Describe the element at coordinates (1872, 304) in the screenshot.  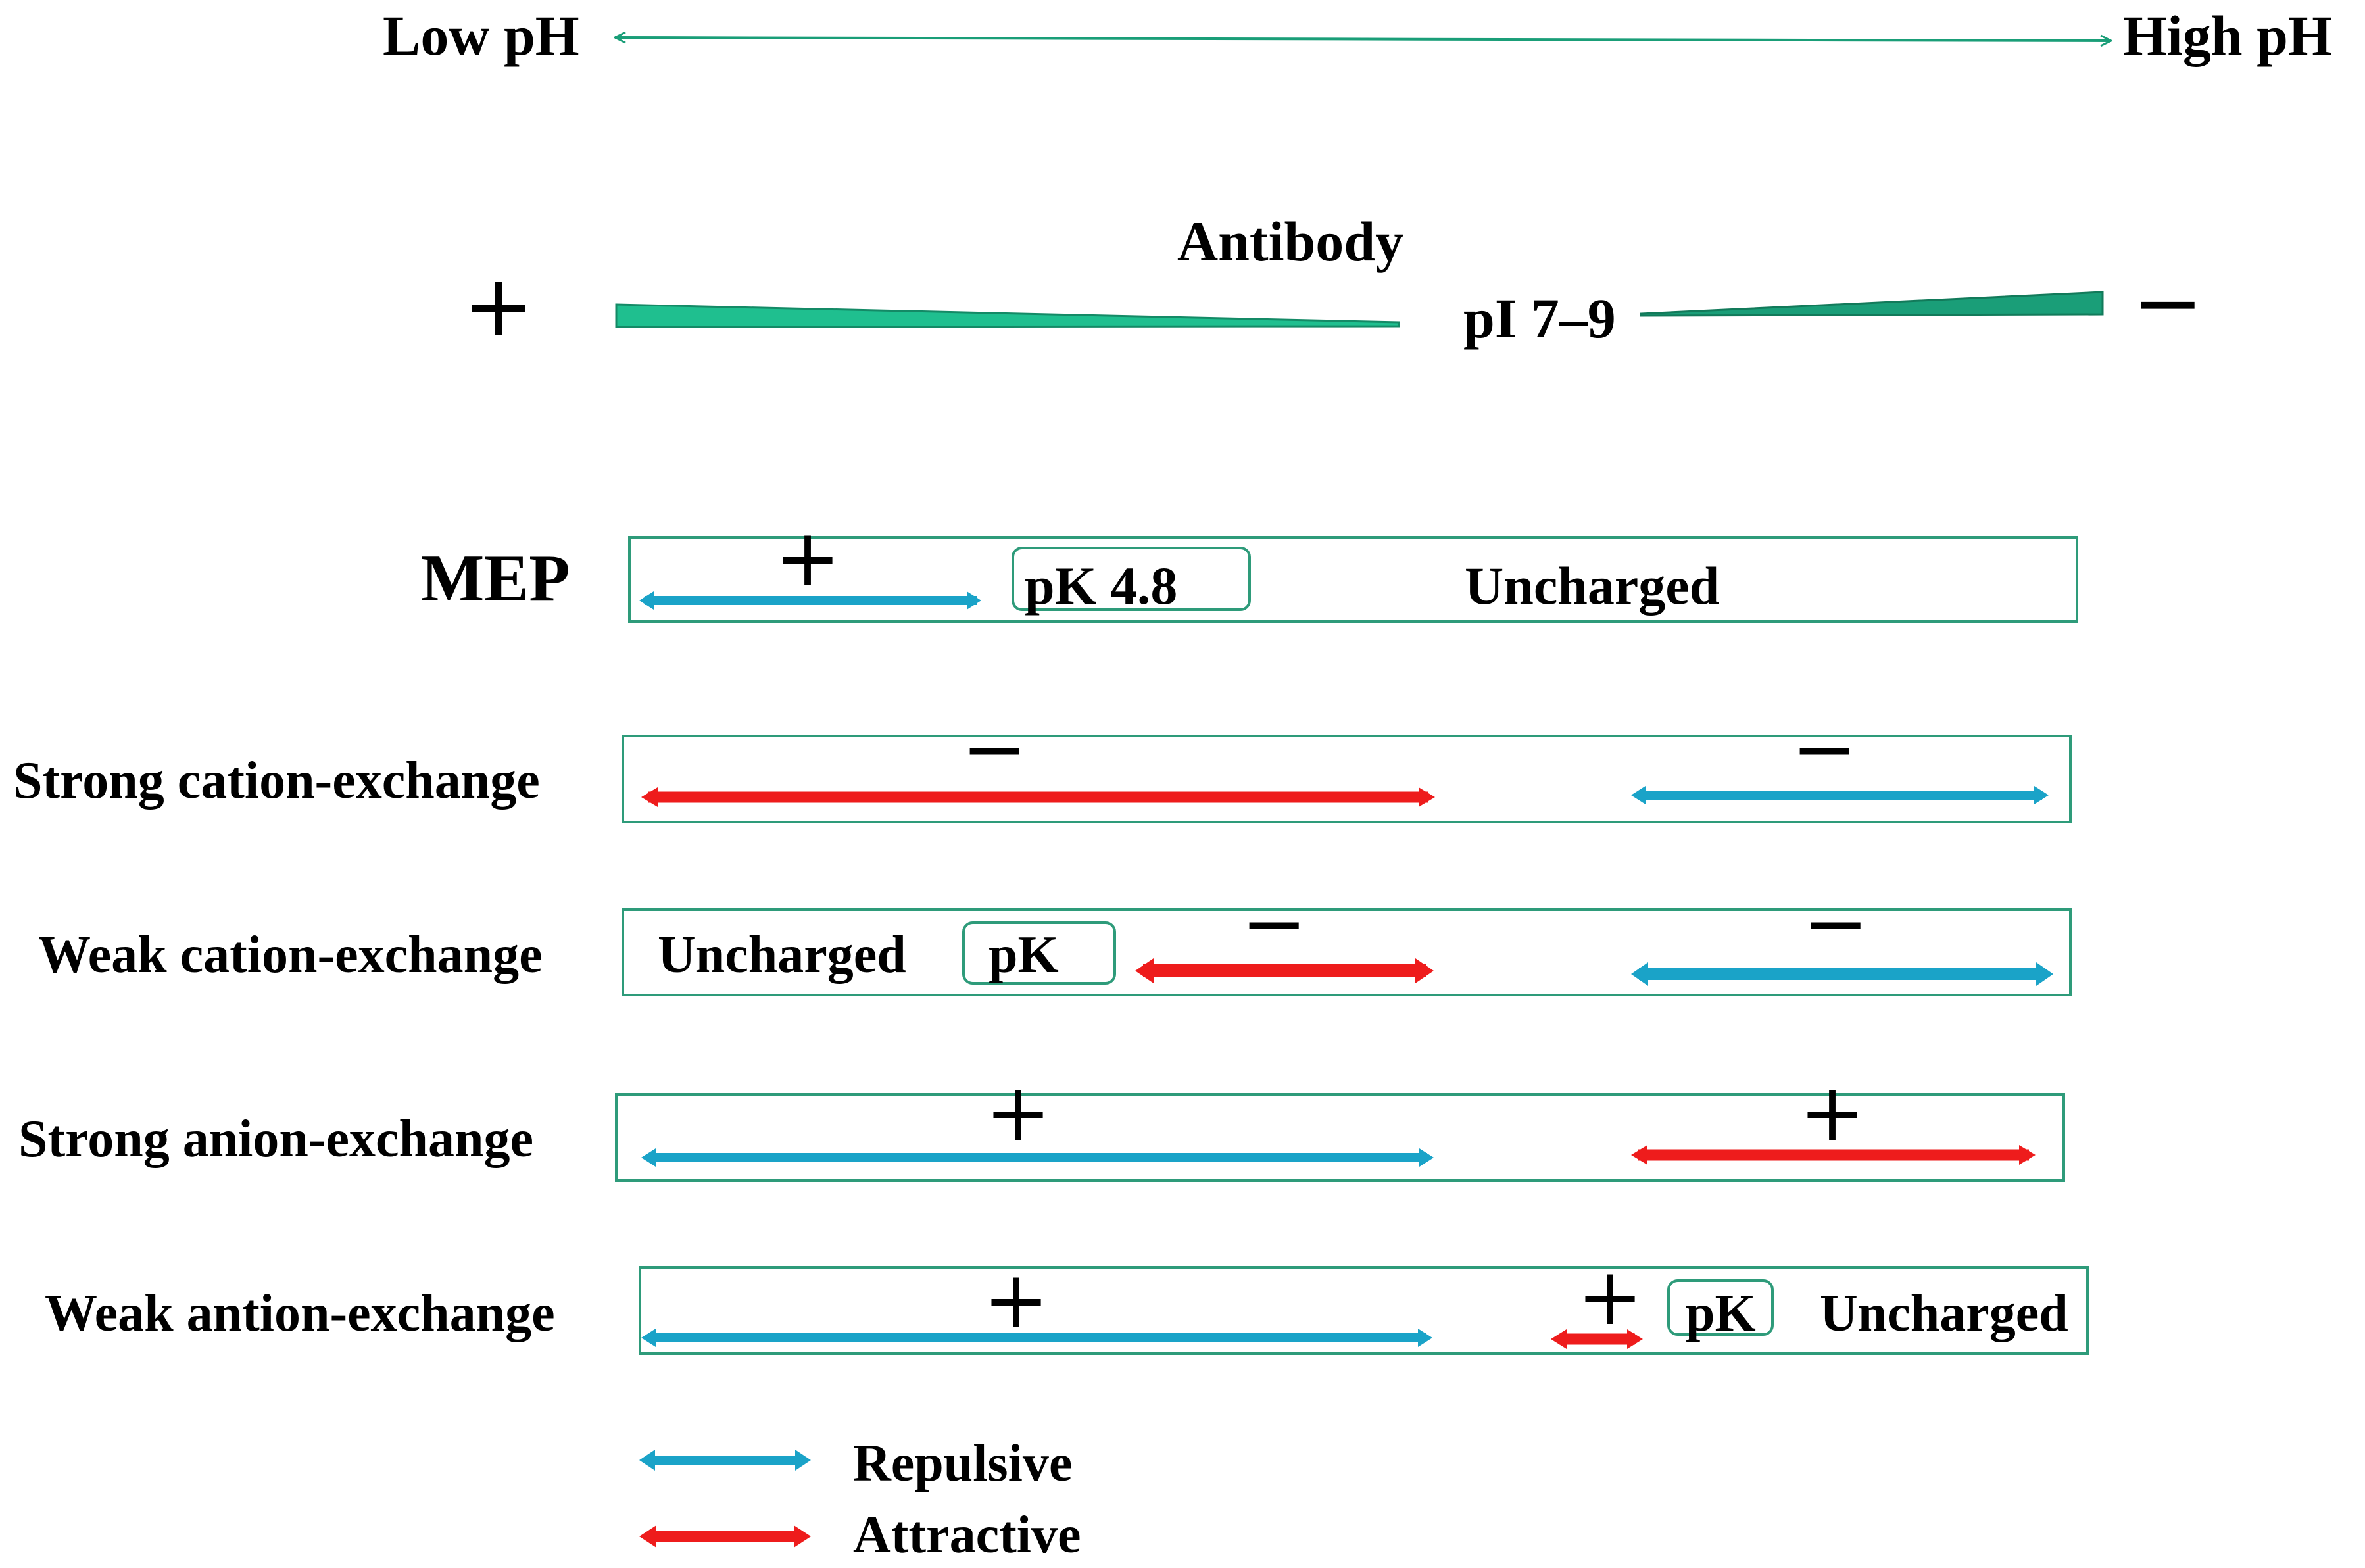
I see `negative-charge-wedge` at that location.